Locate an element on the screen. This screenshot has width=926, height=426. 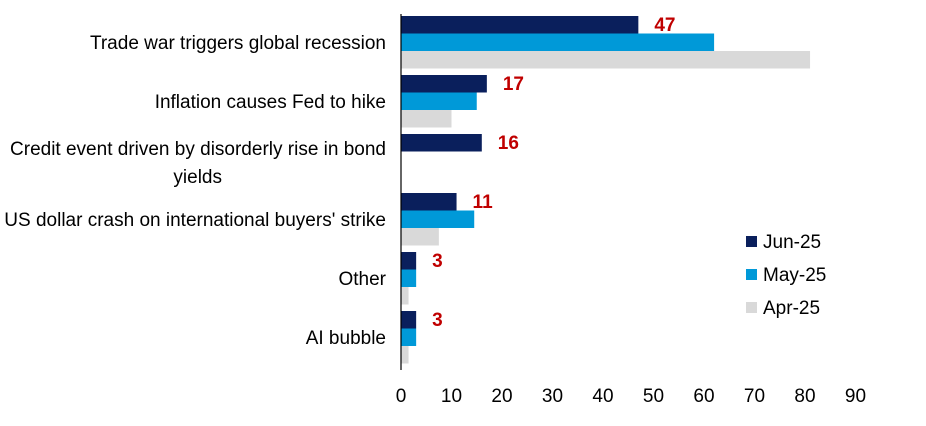
x-tick-label-30: 30 is located at coordinates (552, 396).